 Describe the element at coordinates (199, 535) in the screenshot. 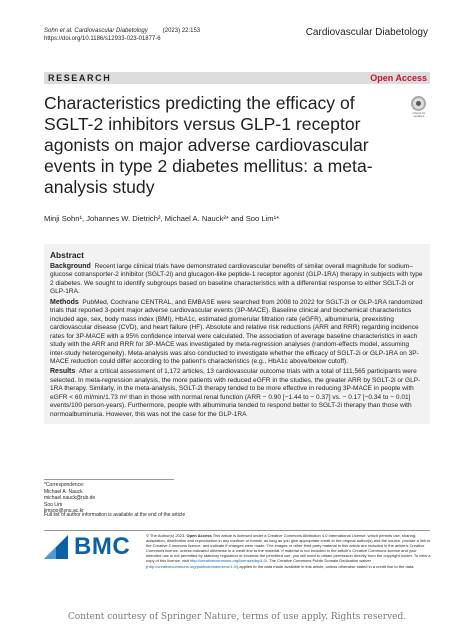

I see `license-open-access: Open Access` at that location.